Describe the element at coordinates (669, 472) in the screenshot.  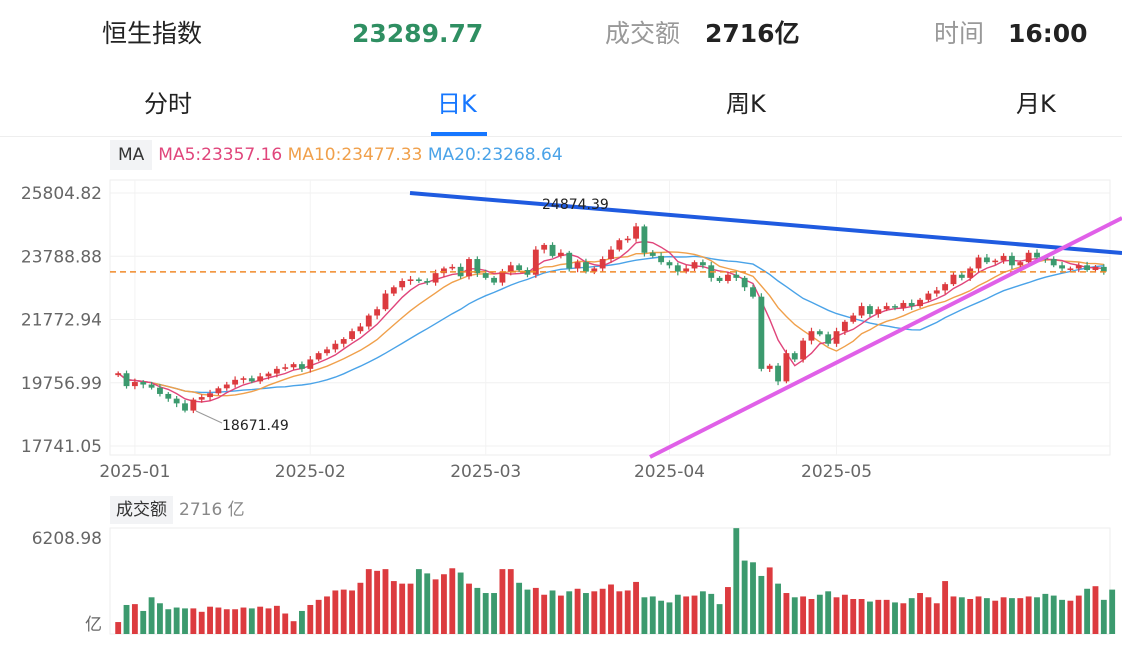
I see `date-tick-label: 2025-04` at that location.